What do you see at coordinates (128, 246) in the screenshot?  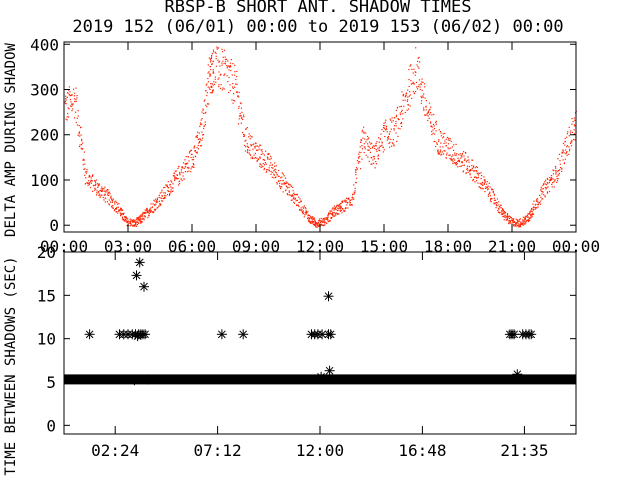 I see `panel1-xtick-label: 03:00` at bounding box center [128, 246].